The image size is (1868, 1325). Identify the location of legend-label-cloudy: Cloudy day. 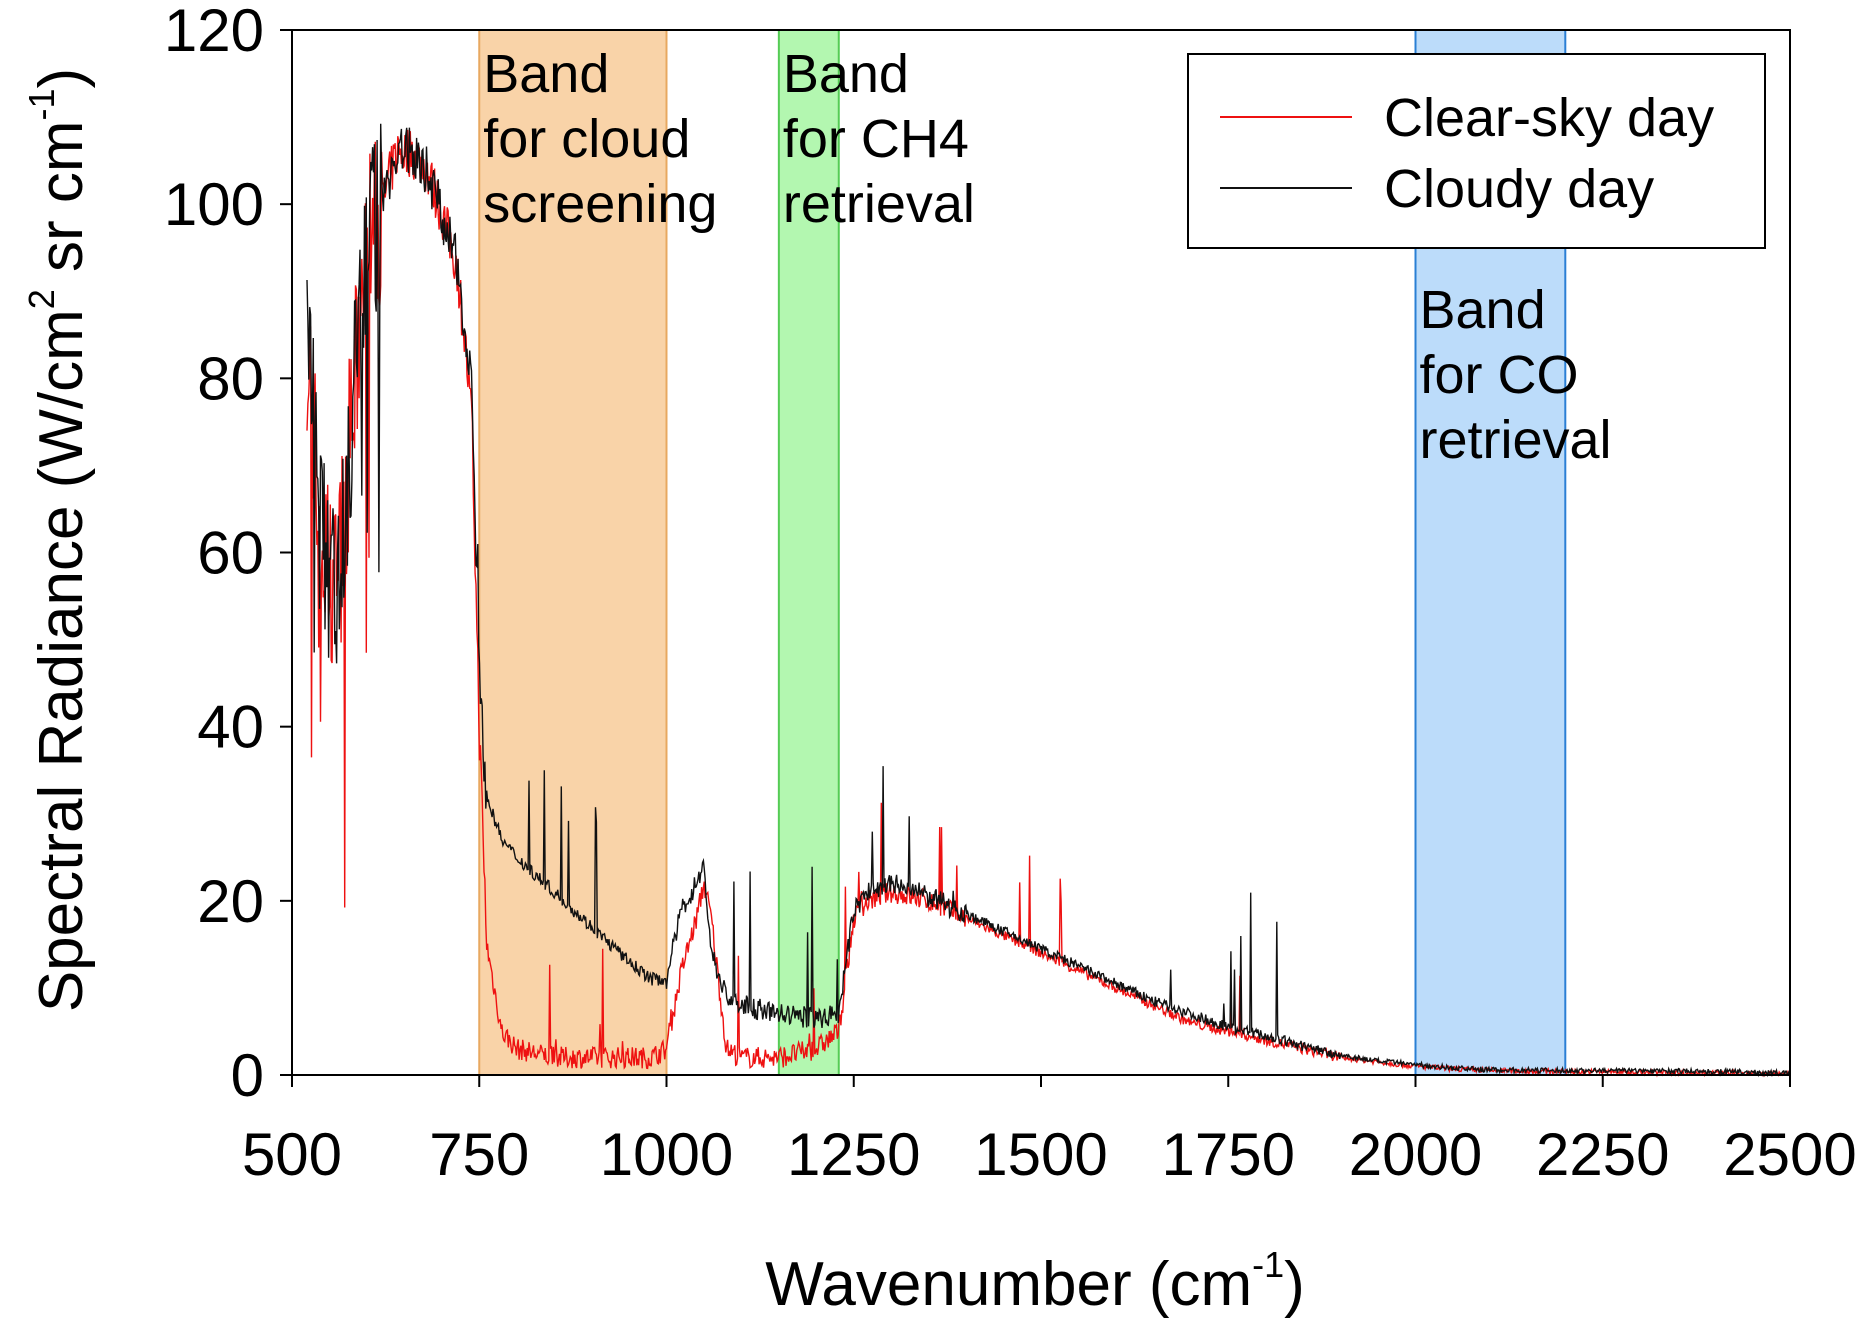
(1519, 189).